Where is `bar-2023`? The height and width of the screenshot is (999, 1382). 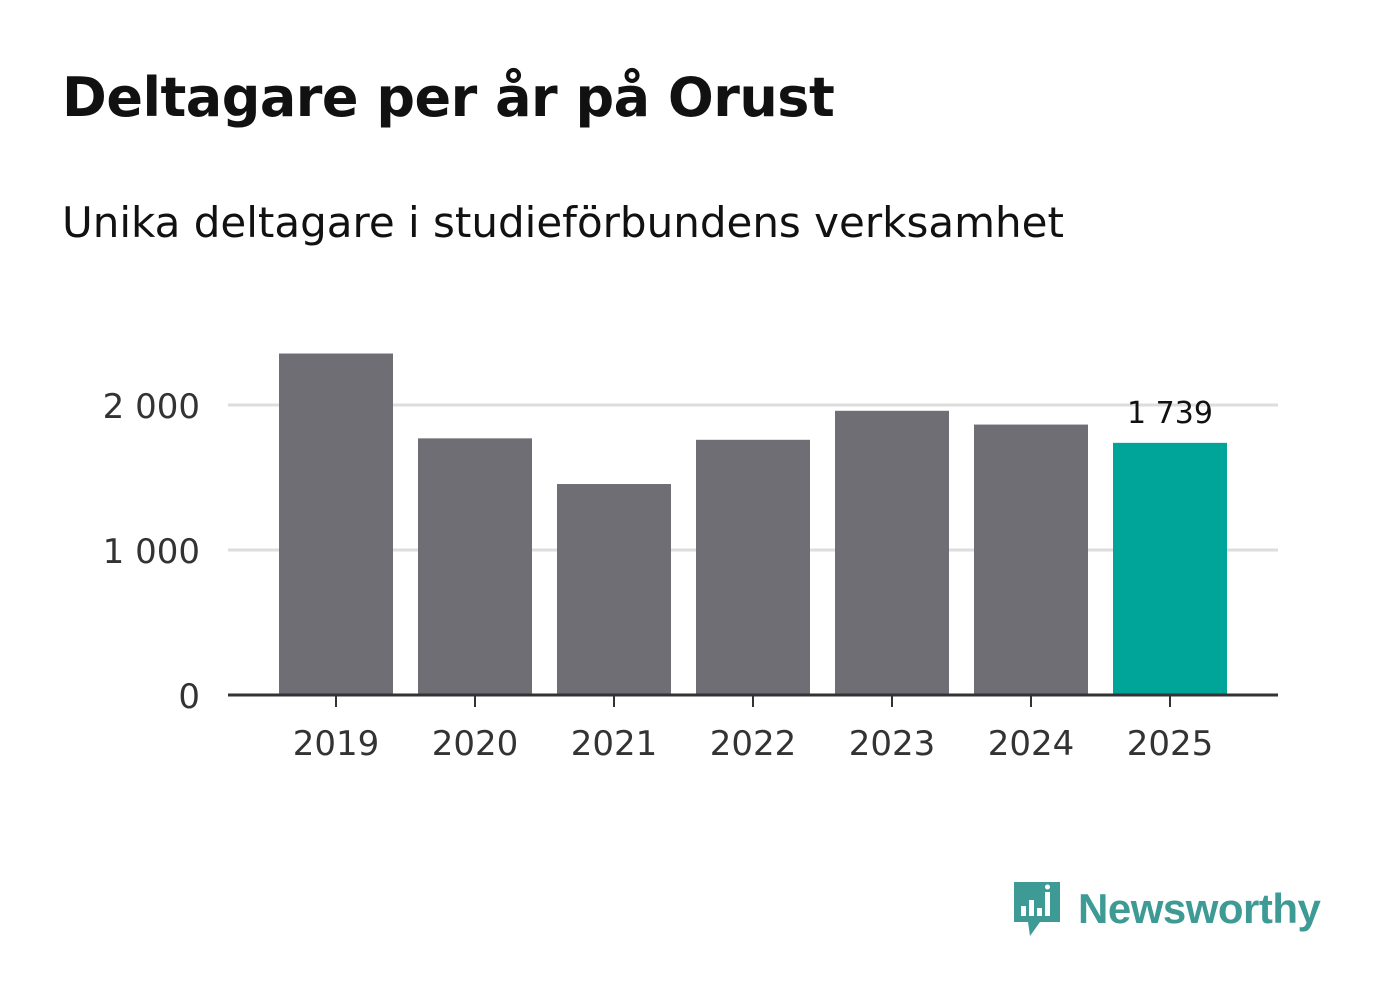 bar-2023 is located at coordinates (892, 552).